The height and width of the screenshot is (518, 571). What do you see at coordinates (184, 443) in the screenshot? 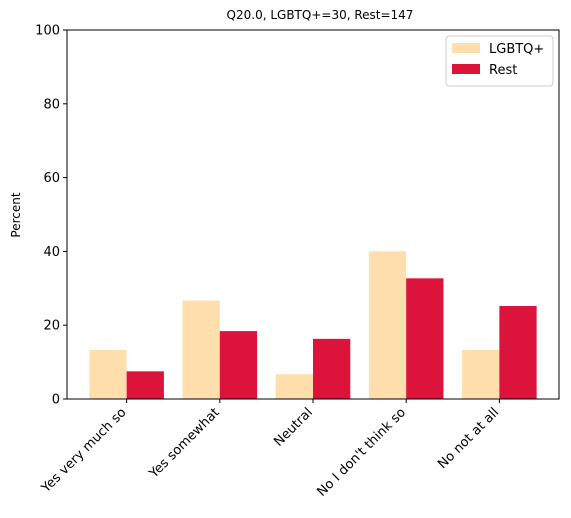
I see `x-tick-label: Yes somewhat` at bounding box center [184, 443].